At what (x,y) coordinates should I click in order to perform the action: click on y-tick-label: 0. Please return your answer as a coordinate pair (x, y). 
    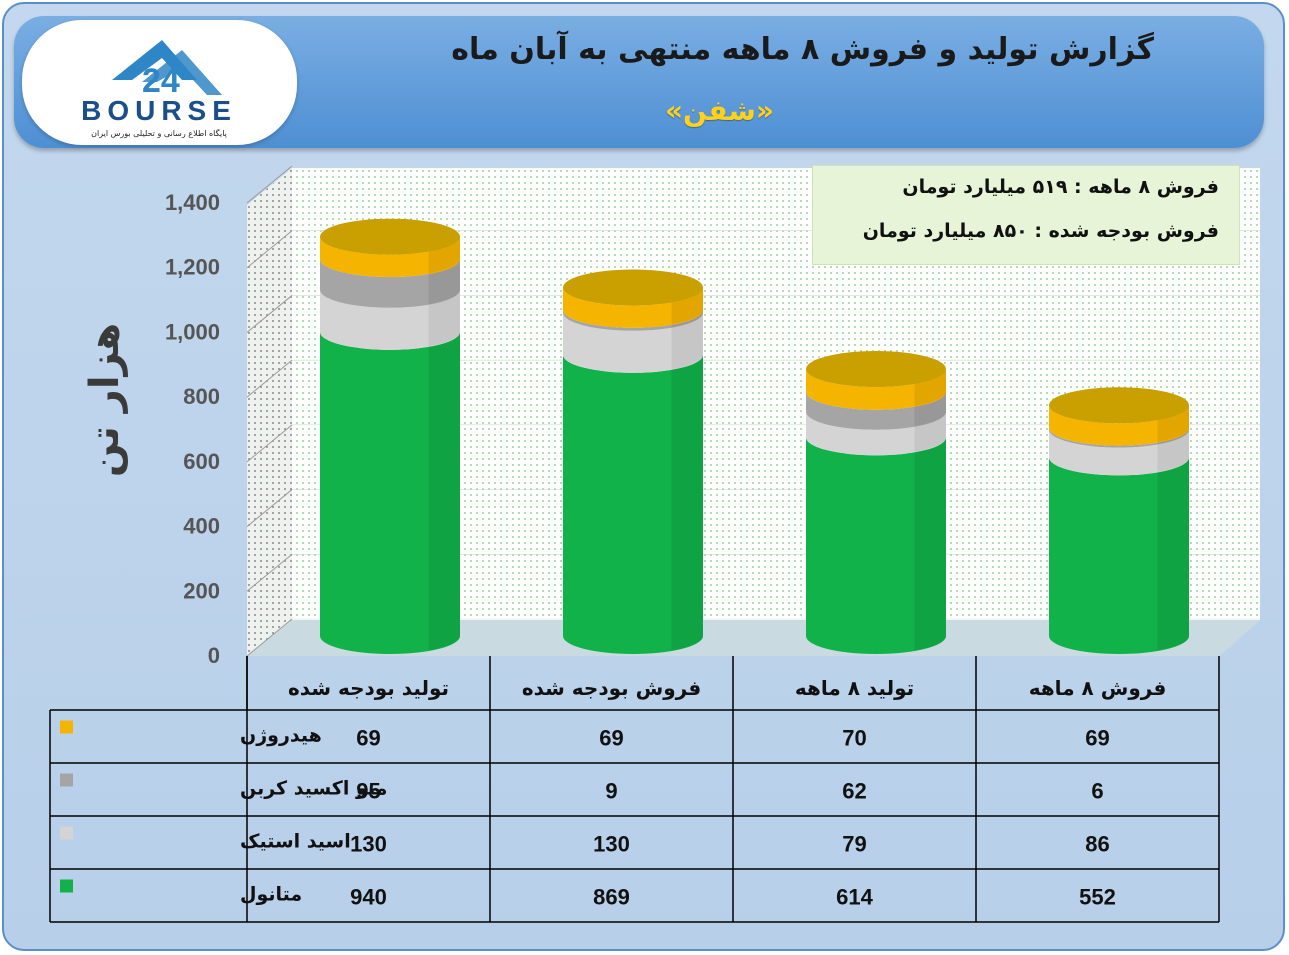
    Looking at the image, I should click on (214, 655).